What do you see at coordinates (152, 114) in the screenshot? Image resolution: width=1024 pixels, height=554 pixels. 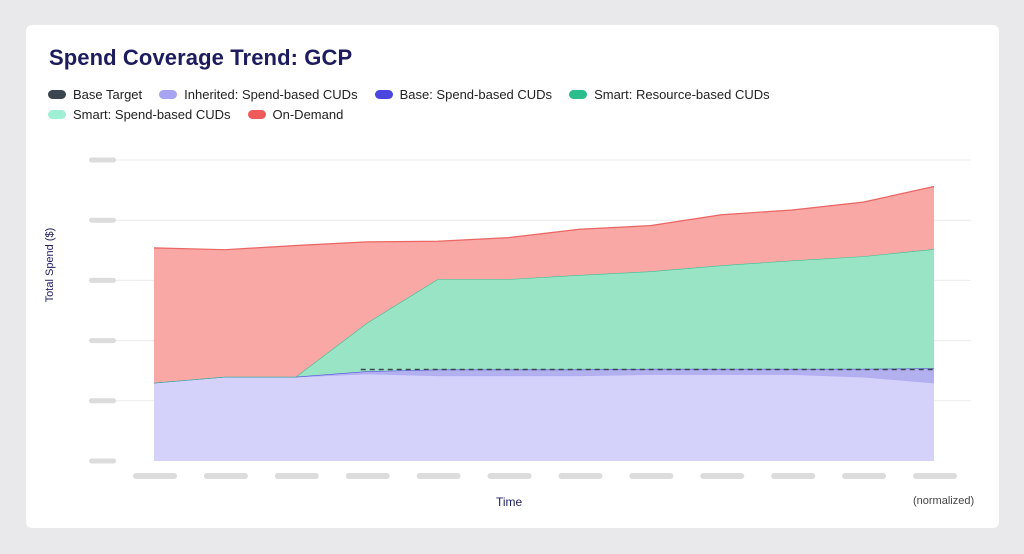 I see `legend-label: Smart: Spend-based CUDs` at bounding box center [152, 114].